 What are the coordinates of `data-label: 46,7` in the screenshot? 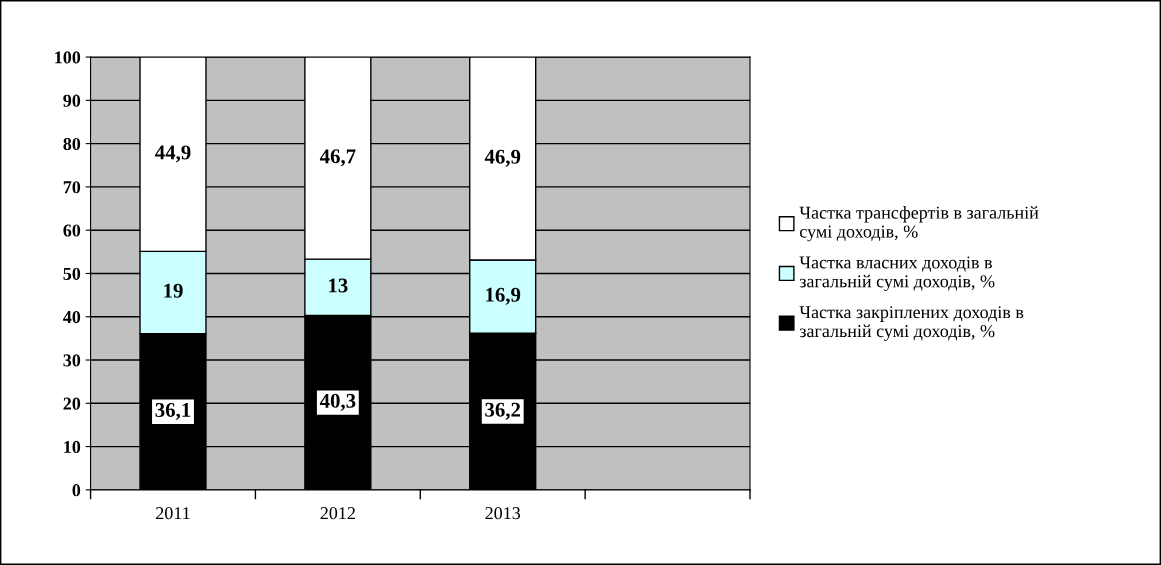 It's located at (337, 158).